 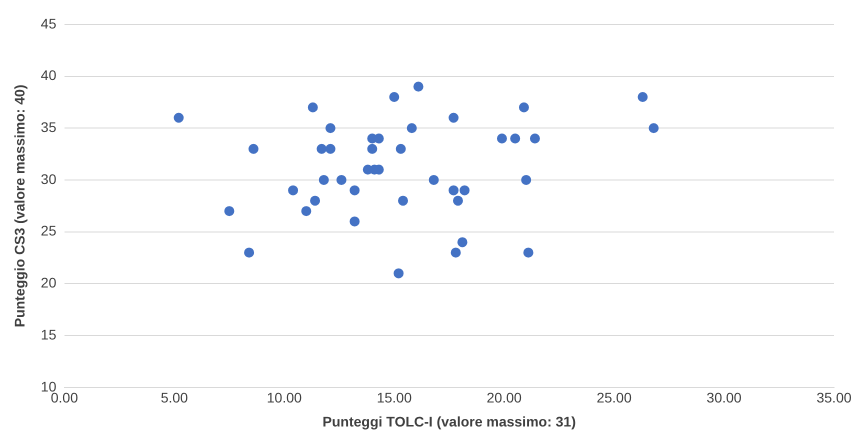 I want to click on x-axis-title: Punteggi TOLC-I (valore massimo: 31), so click(x=449, y=421).